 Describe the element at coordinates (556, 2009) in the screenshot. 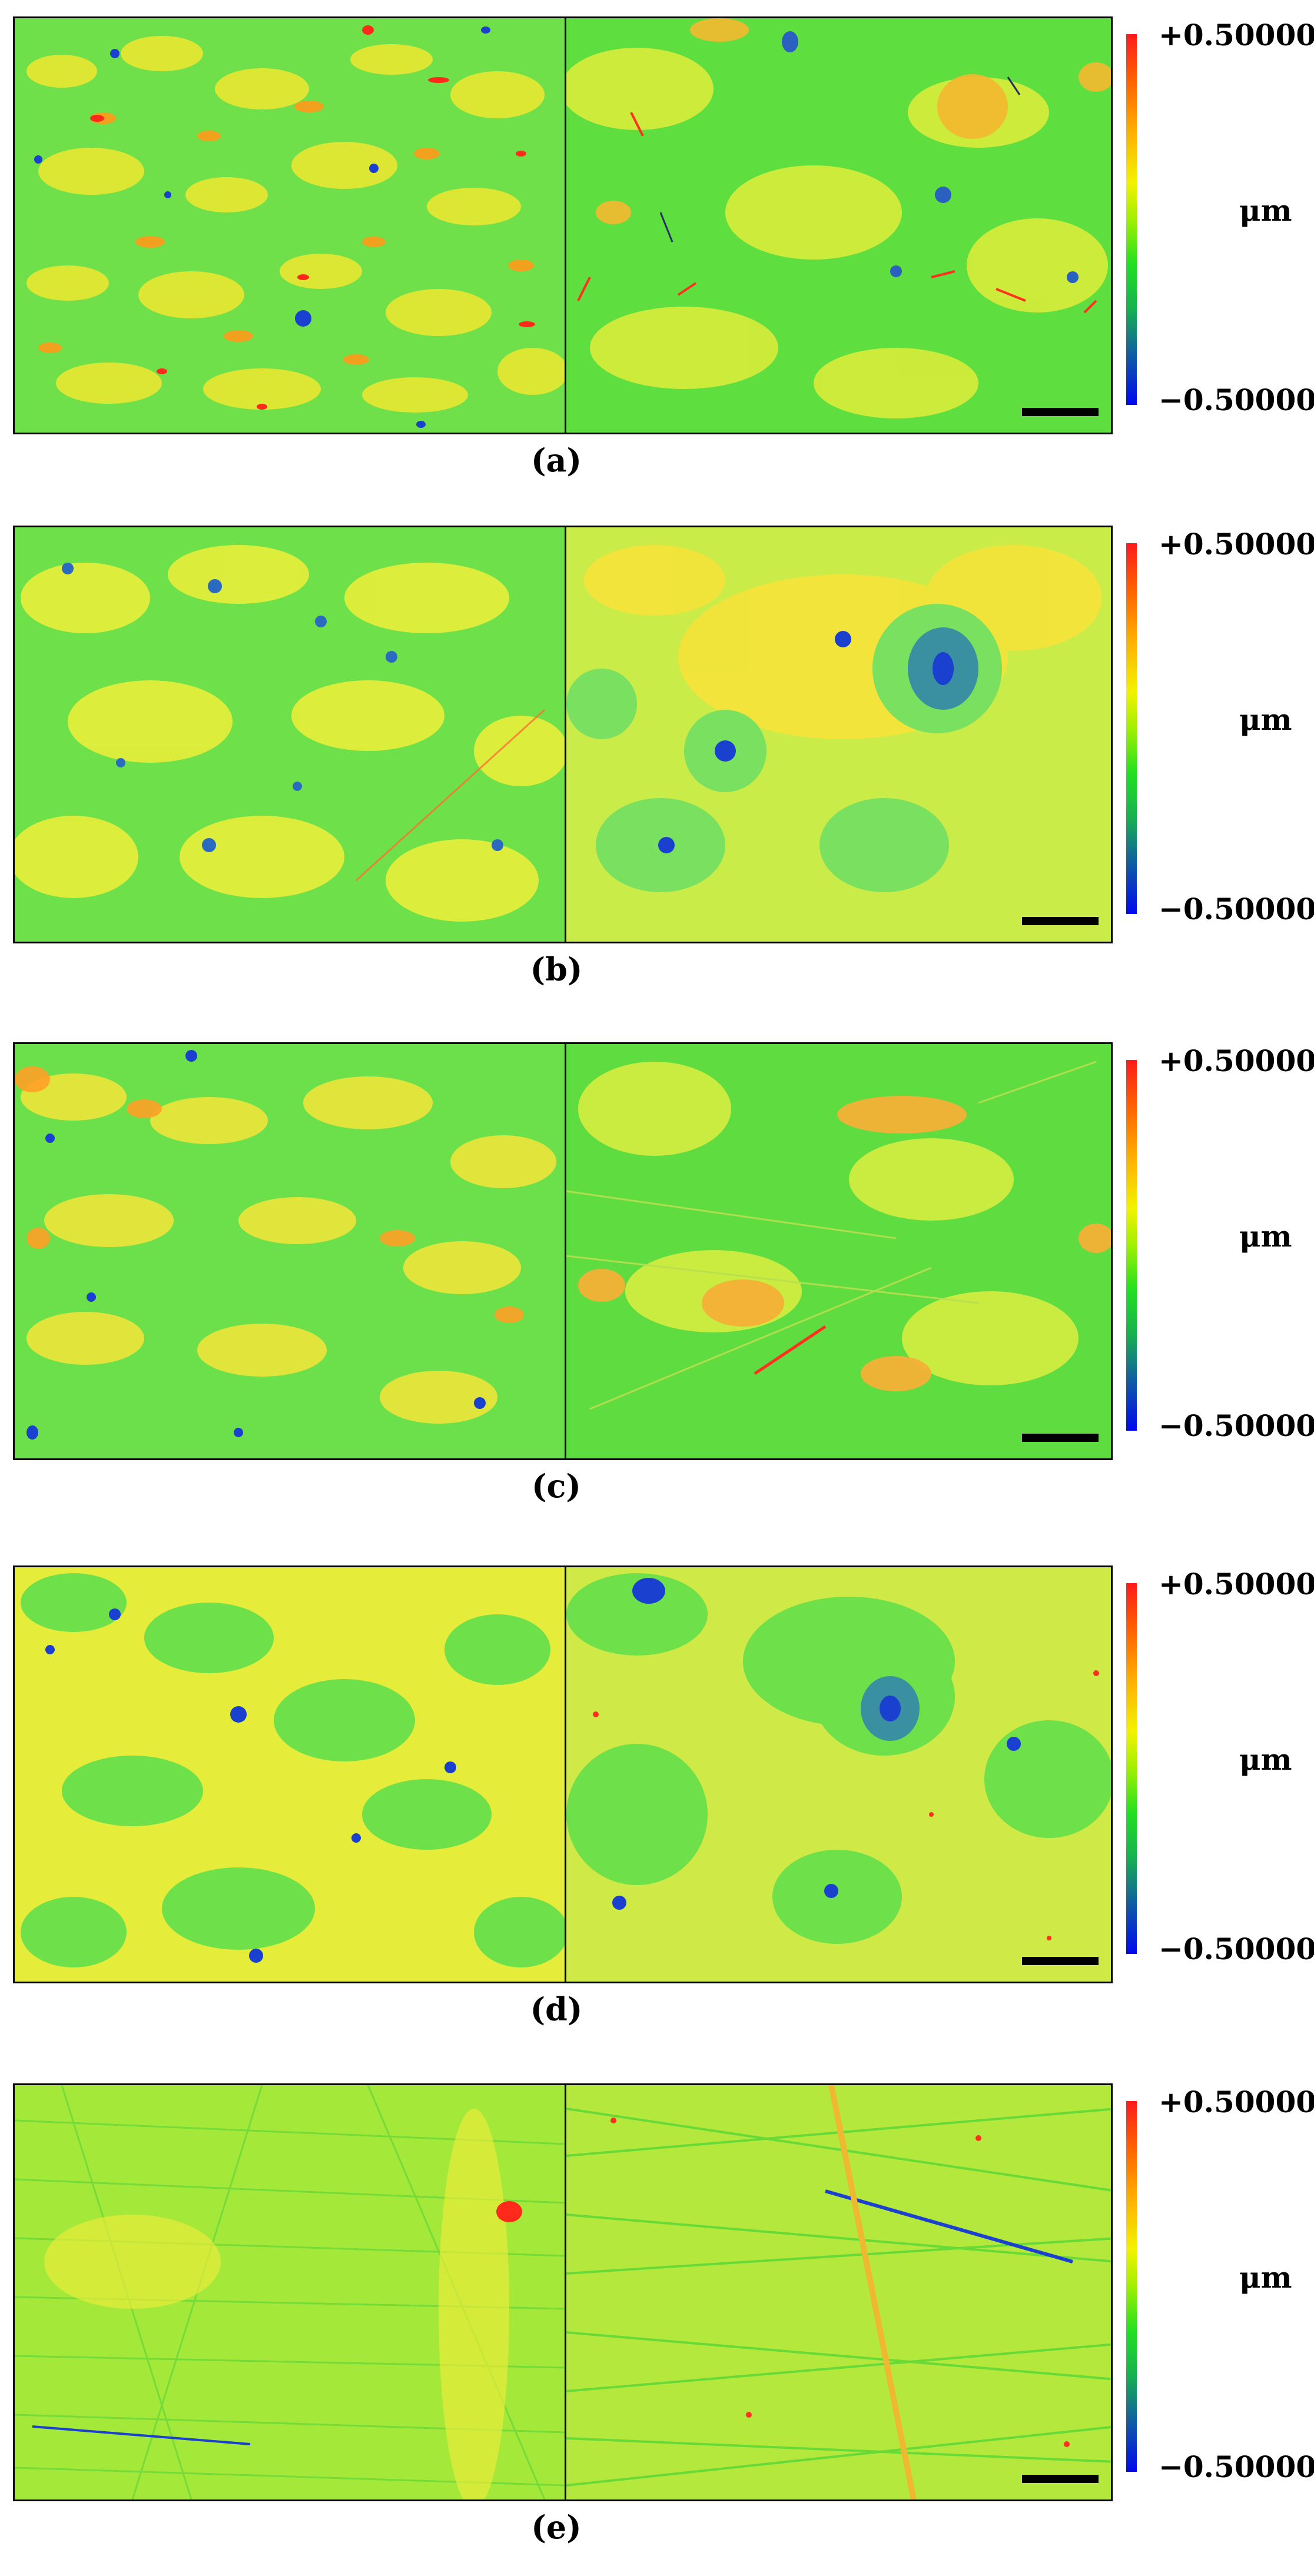

I see `panel-caption: (d)` at that location.